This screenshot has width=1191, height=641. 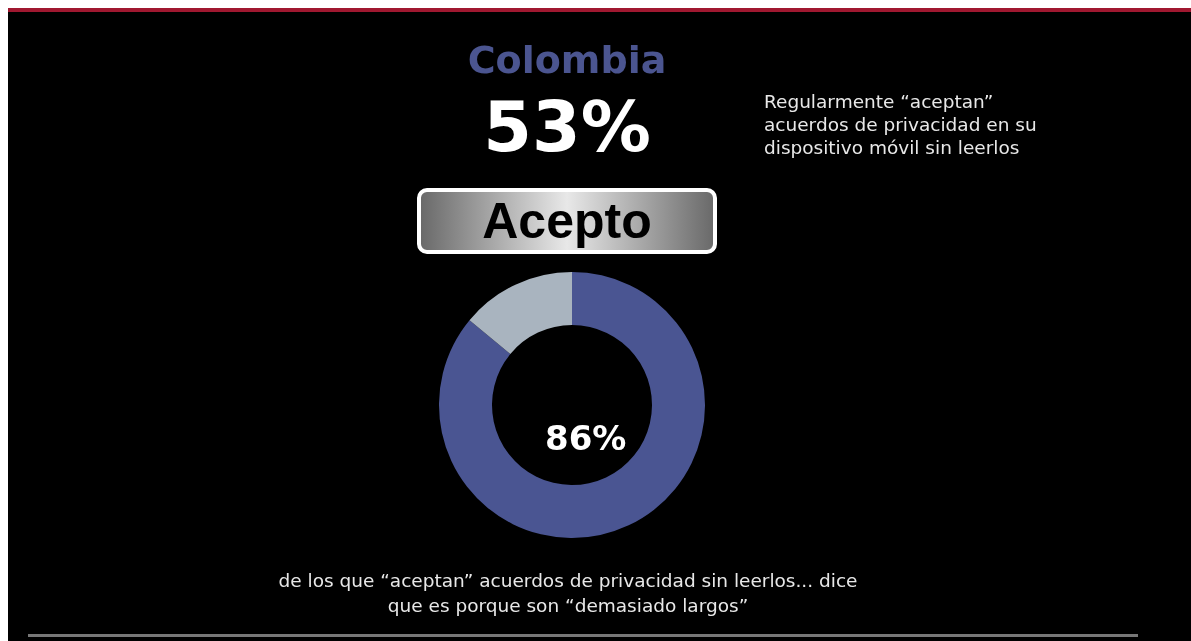 What do you see at coordinates (568, 593) in the screenshot?
I see `text: de los que “aceptan” acuerdos de privacidad sin leerlos... dice que es porque son “demasiado largos”` at bounding box center [568, 593].